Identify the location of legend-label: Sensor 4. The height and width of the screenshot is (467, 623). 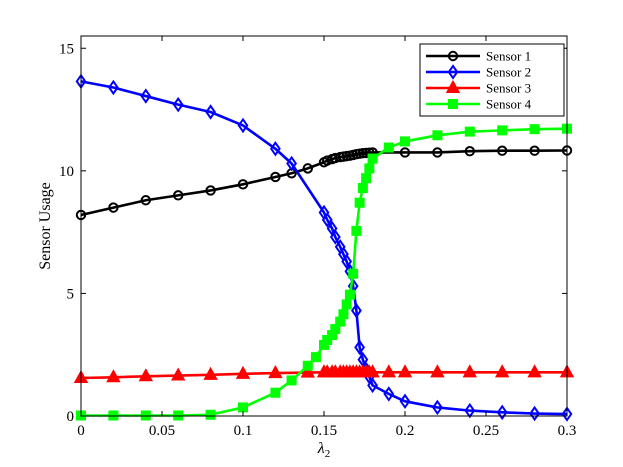
(509, 104).